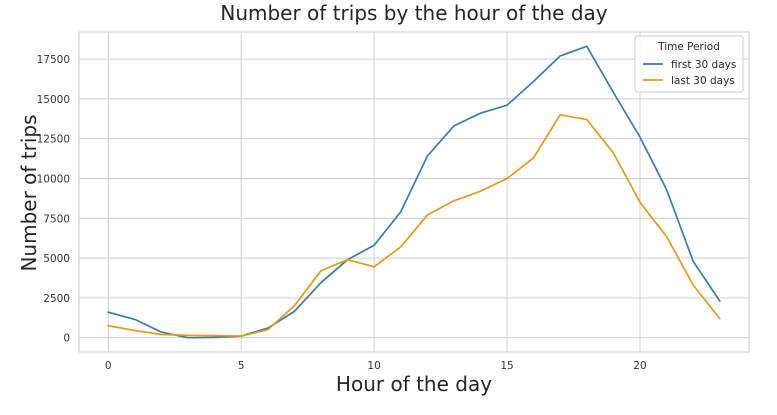 The width and height of the screenshot is (777, 415). What do you see at coordinates (66, 339) in the screenshot?
I see `y-tick-label: 0` at bounding box center [66, 339].